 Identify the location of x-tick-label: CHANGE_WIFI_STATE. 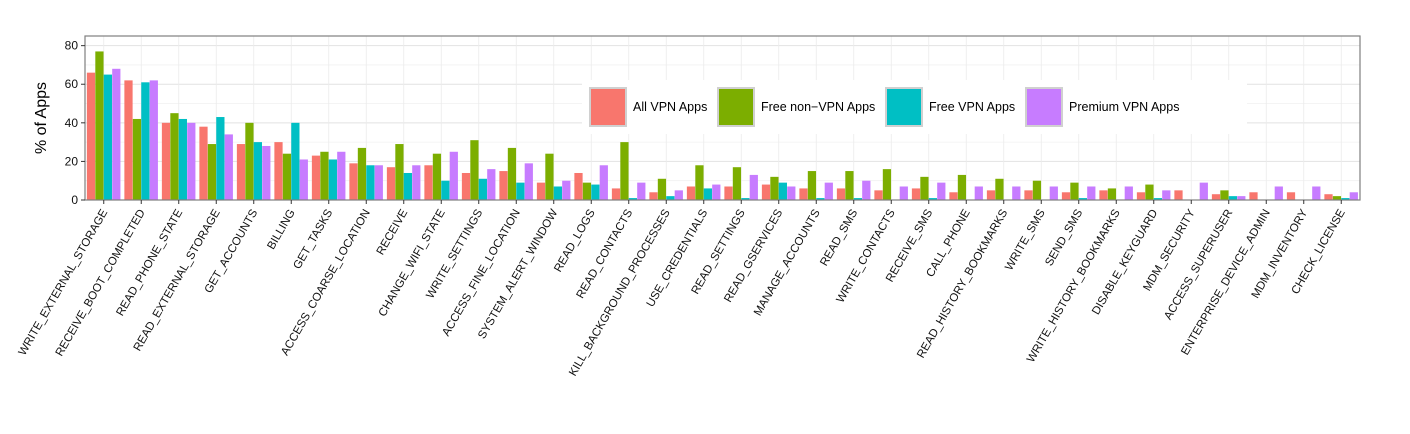
(412, 263).